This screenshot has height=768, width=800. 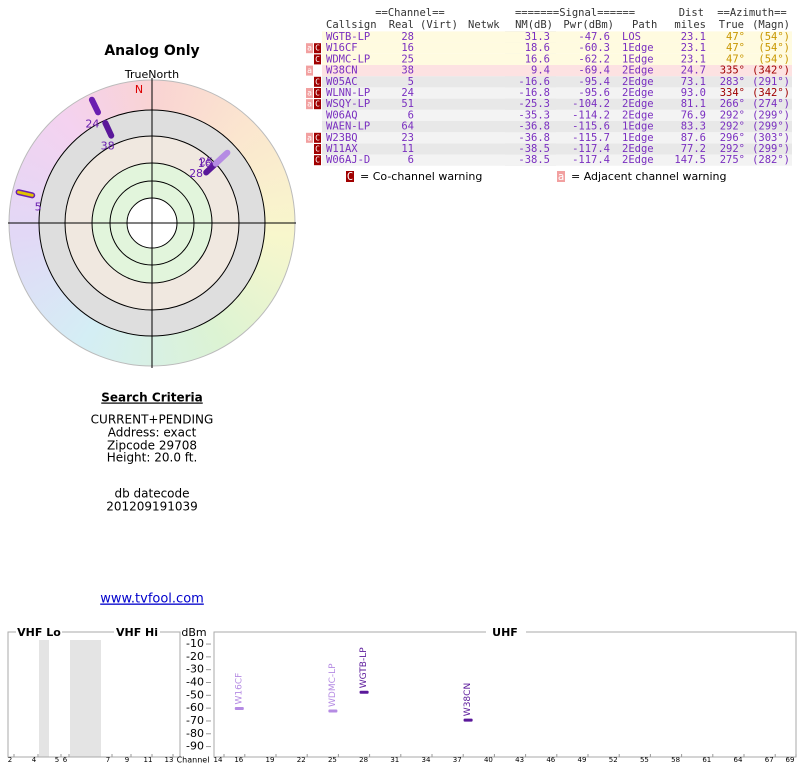 I want to click on cell-magn: (303°), so click(x=771, y=138).